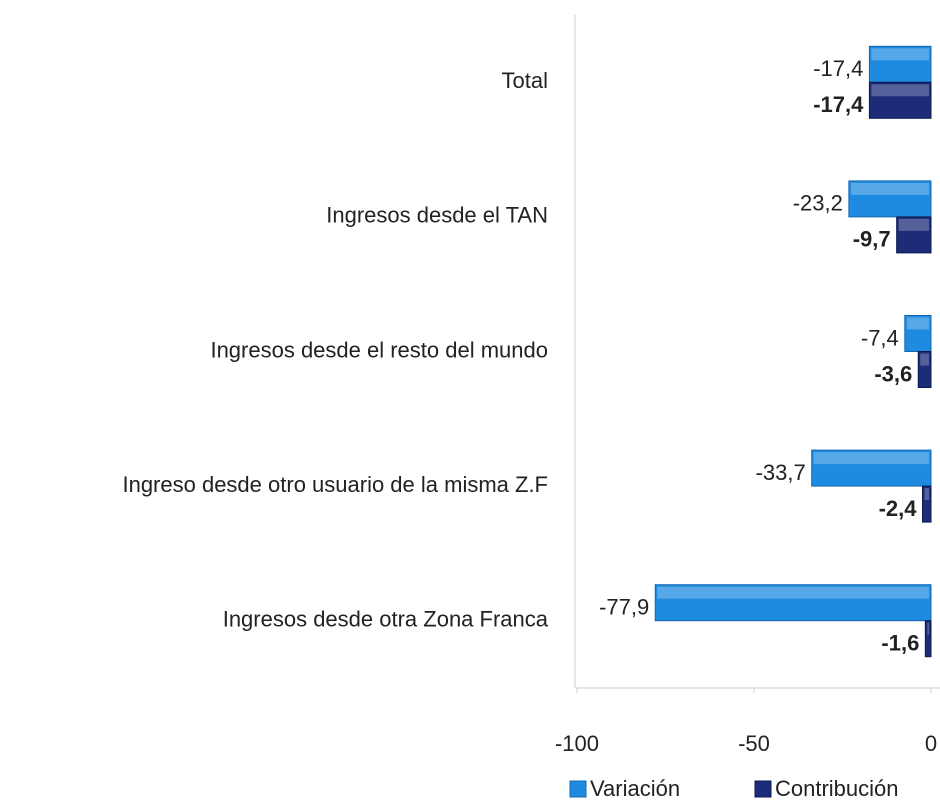 This screenshot has height=803, width=940. Describe the element at coordinates (386, 619) in the screenshot. I see `category-label: Ingresos desde otra Zona Franca` at that location.